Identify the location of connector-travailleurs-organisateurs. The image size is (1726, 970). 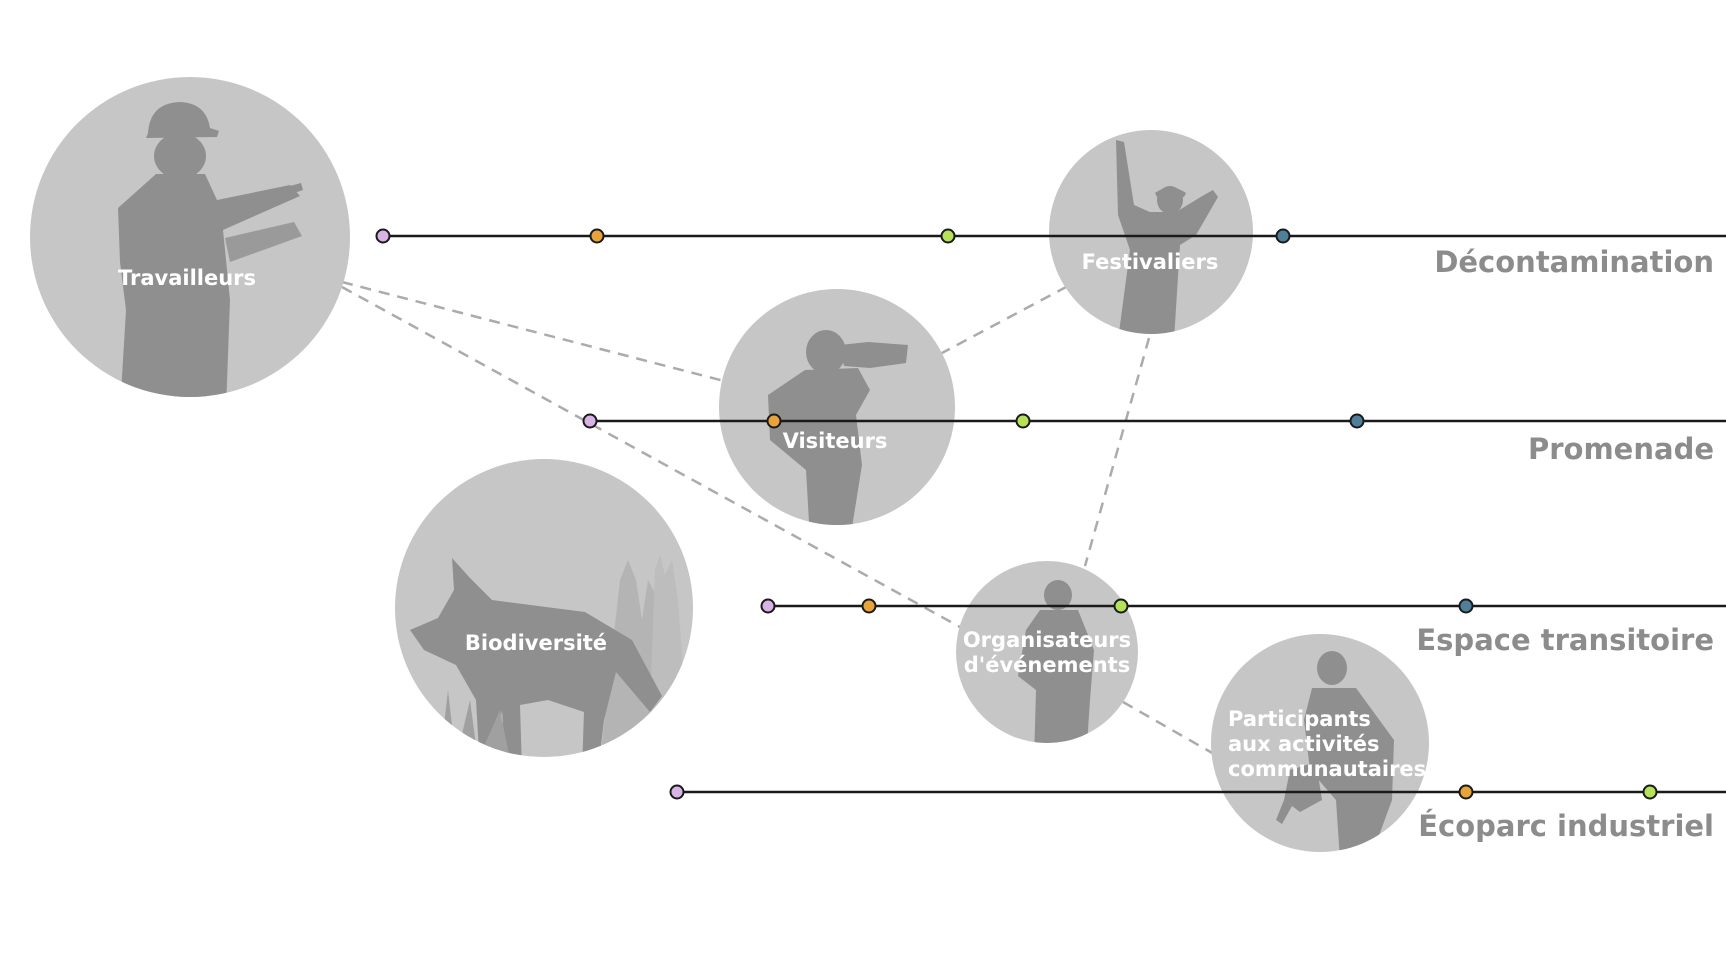
(651, 457).